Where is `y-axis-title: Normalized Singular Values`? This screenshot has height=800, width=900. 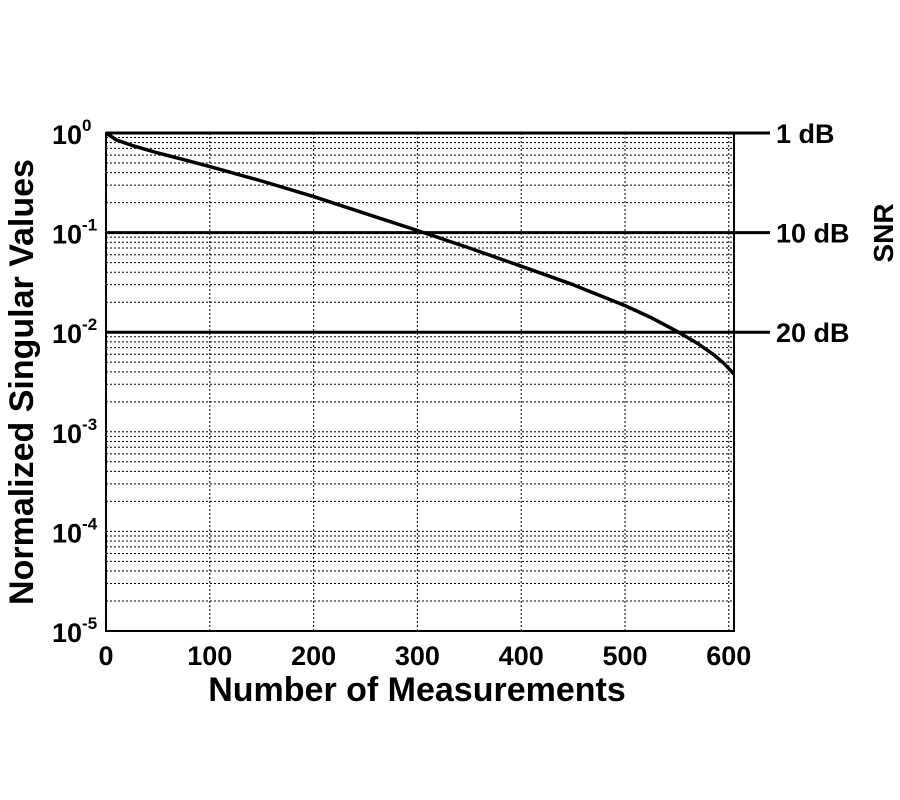 y-axis-title: Normalized Singular Values is located at coordinates (22, 382).